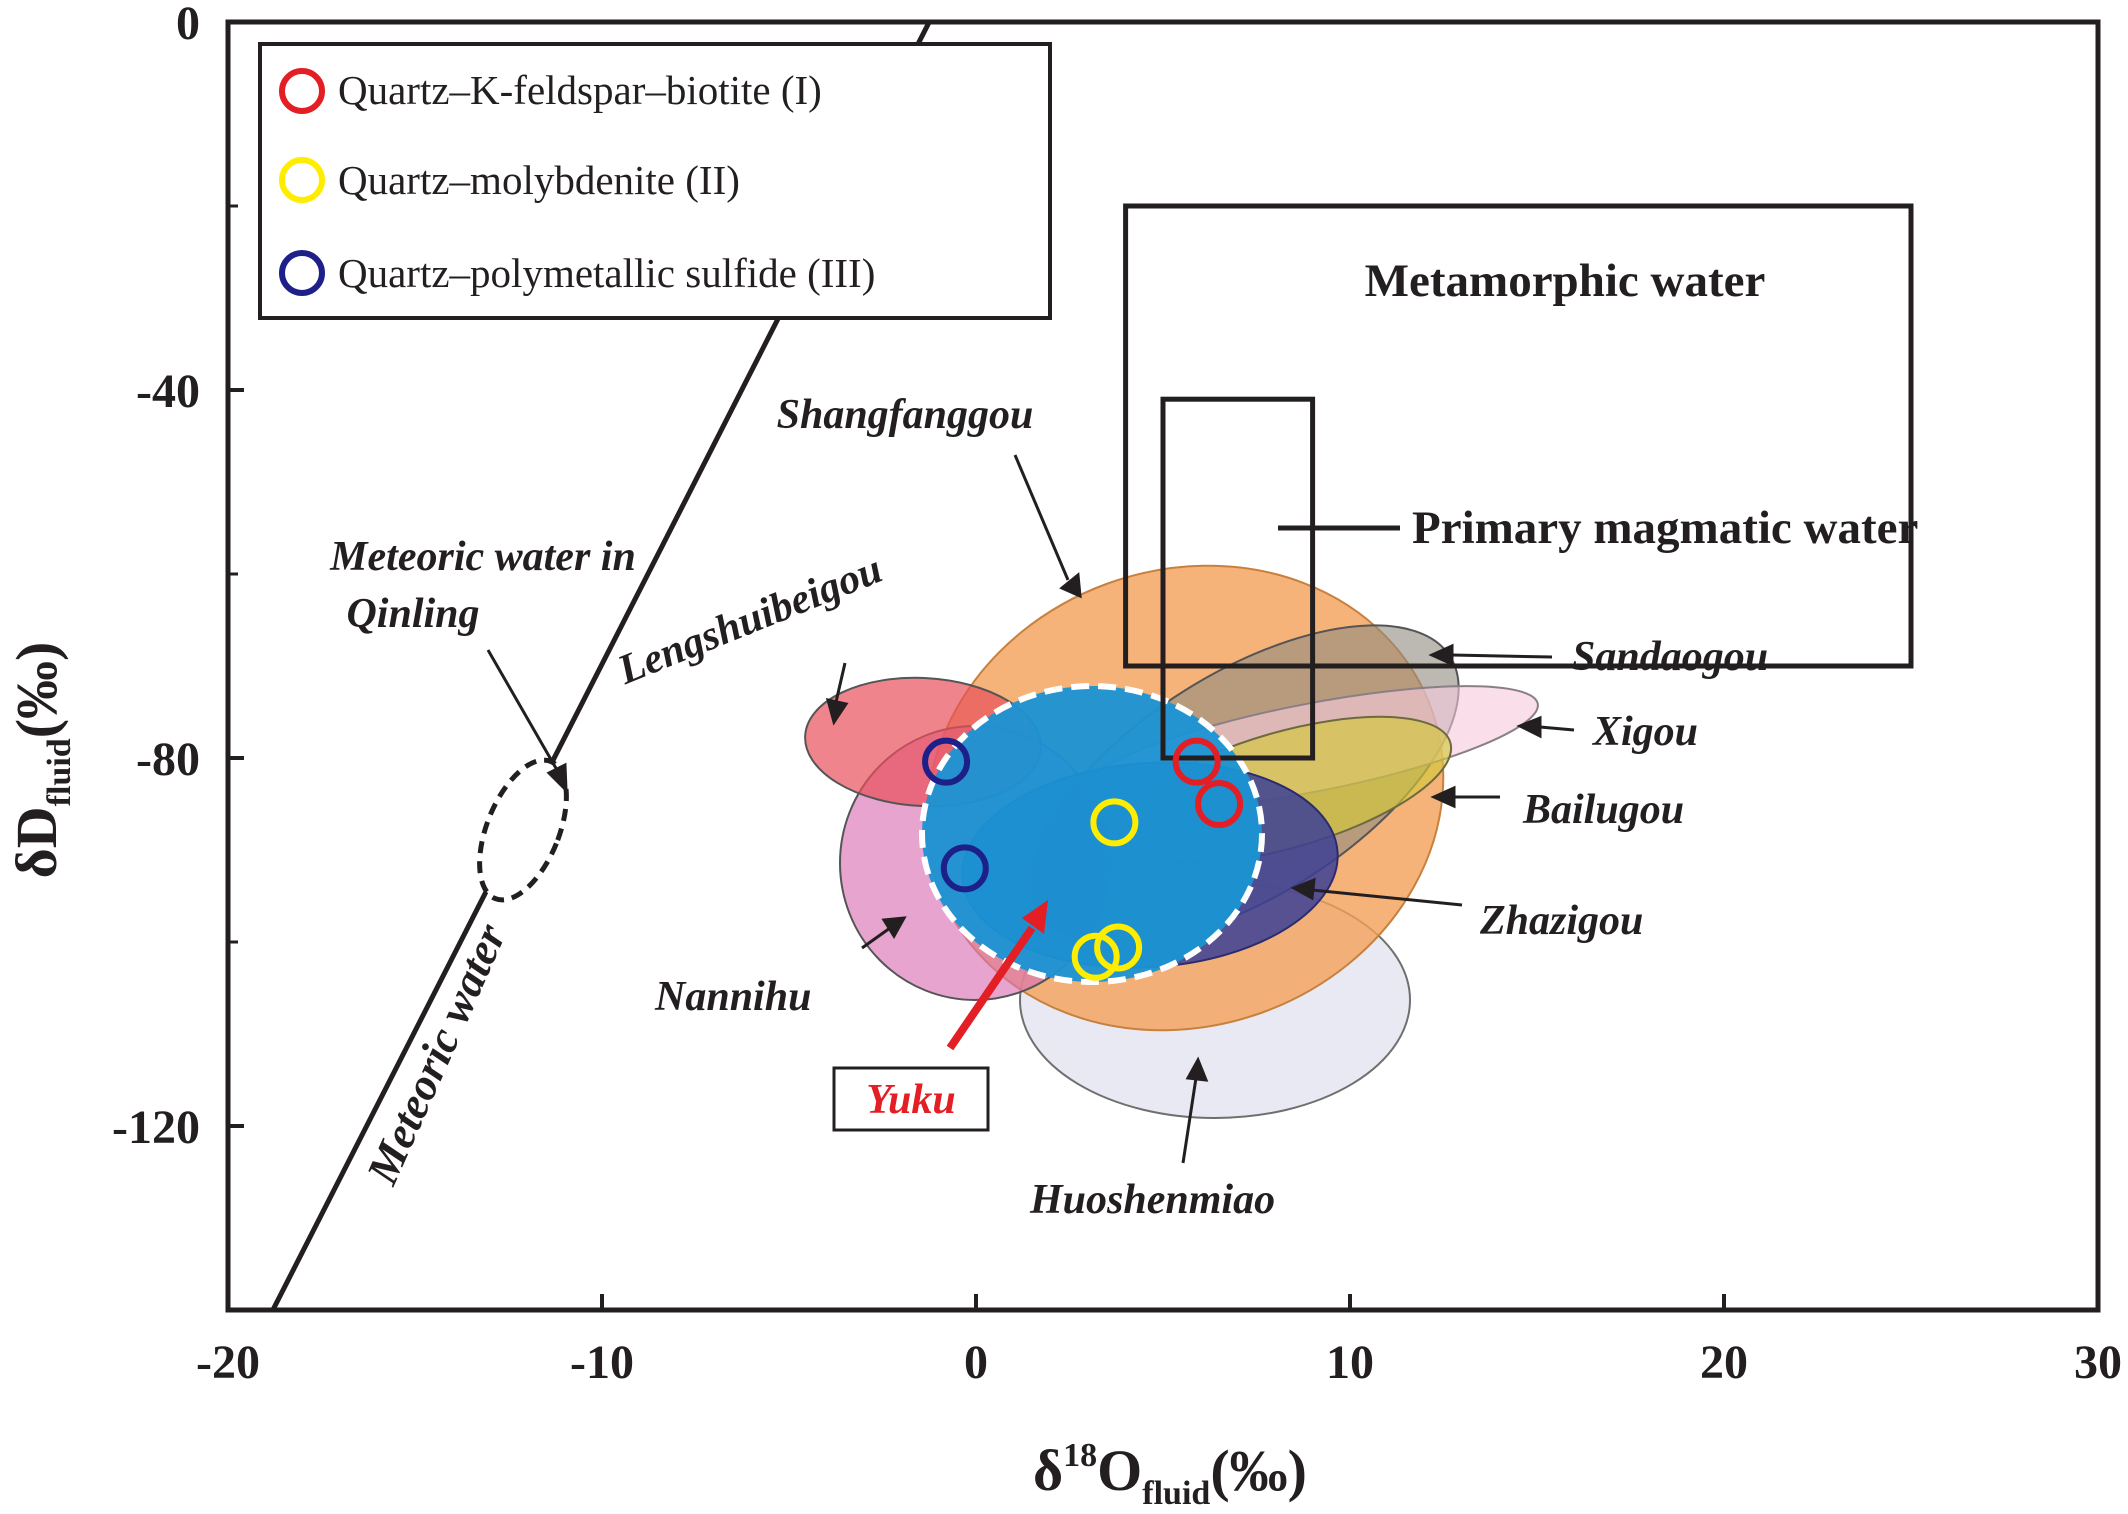  What do you see at coordinates (1644, 732) in the screenshot?
I see `label-xigou: Xigou` at bounding box center [1644, 732].